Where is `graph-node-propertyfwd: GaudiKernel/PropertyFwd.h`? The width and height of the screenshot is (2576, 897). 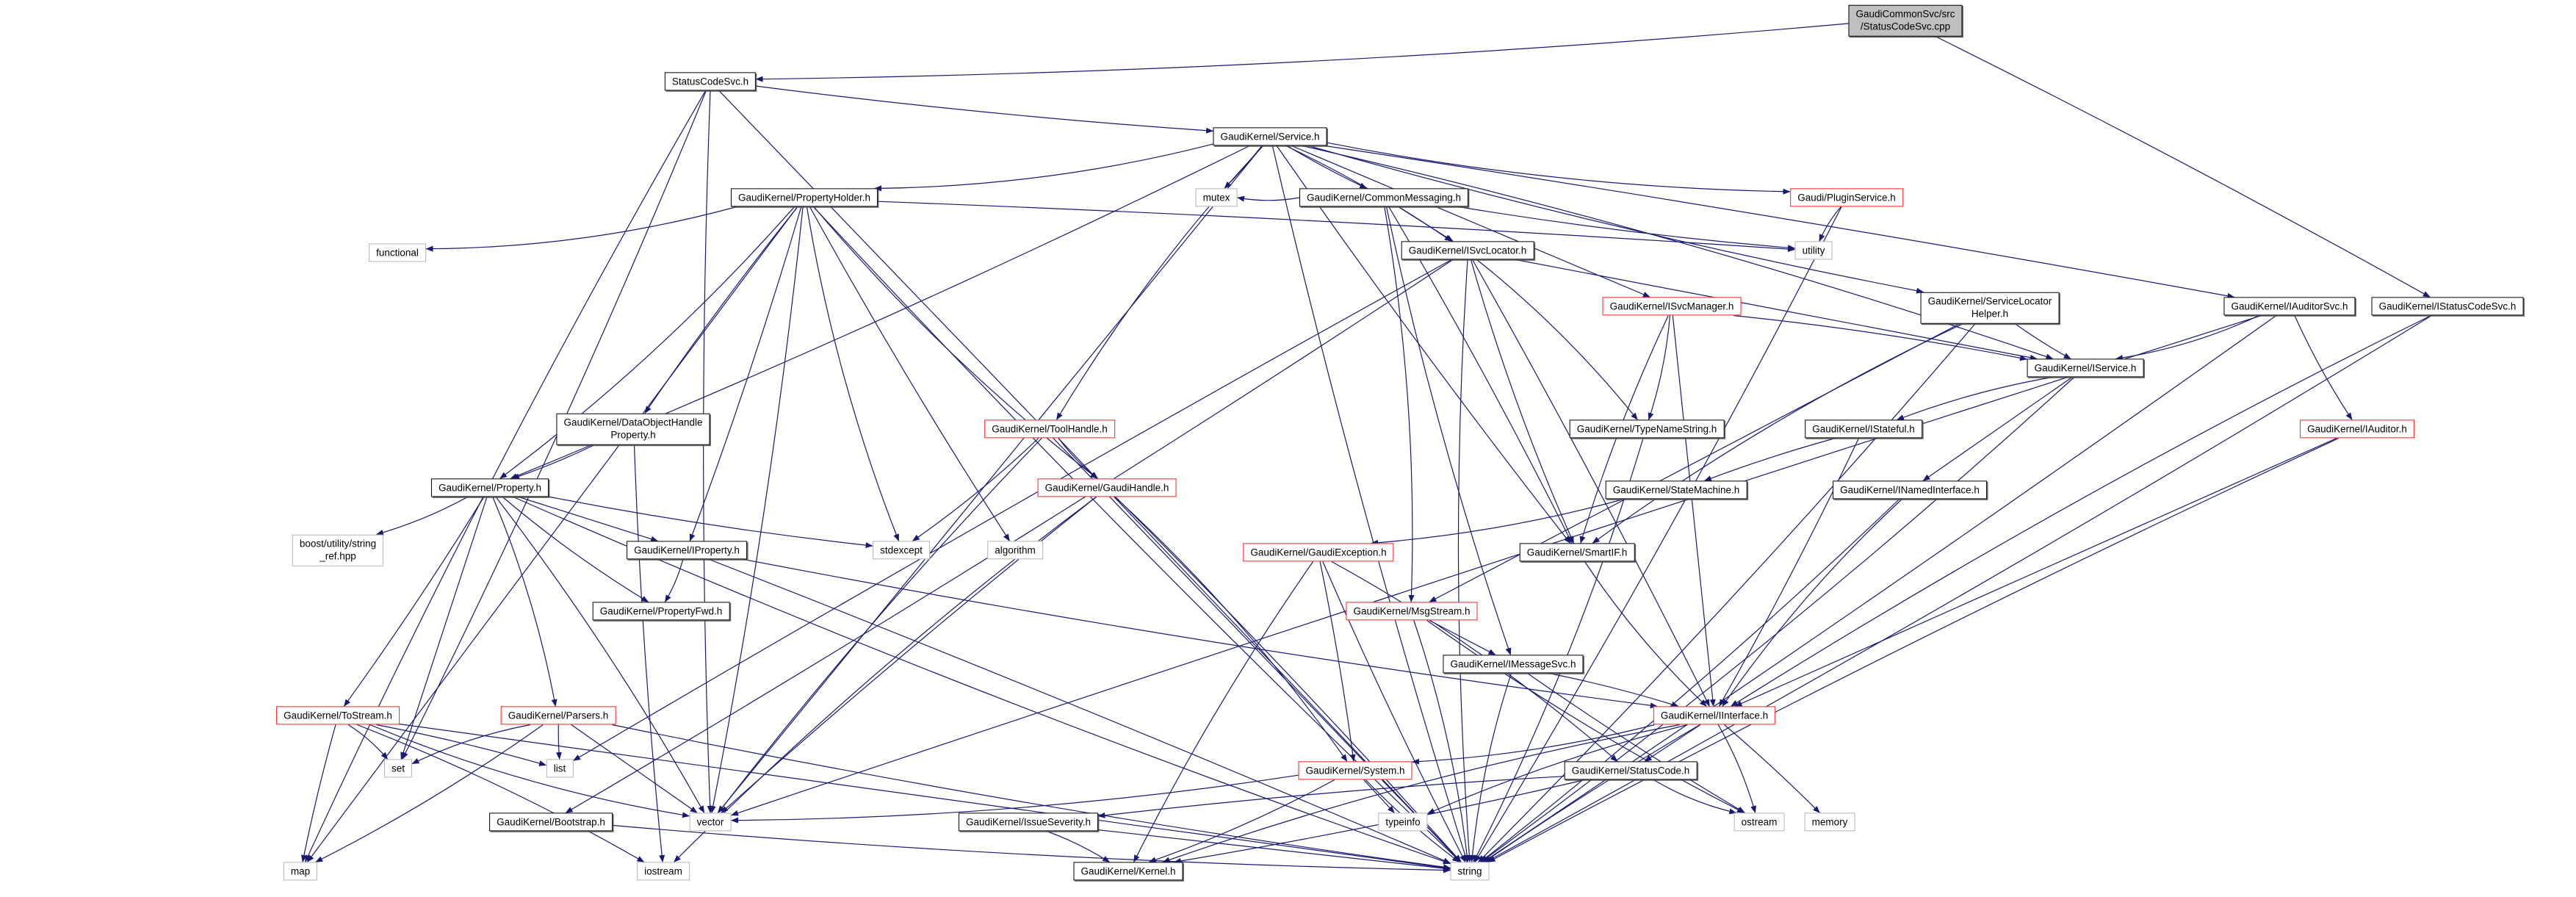
graph-node-propertyfwd: GaudiKernel/PropertyFwd.h is located at coordinates (661, 611).